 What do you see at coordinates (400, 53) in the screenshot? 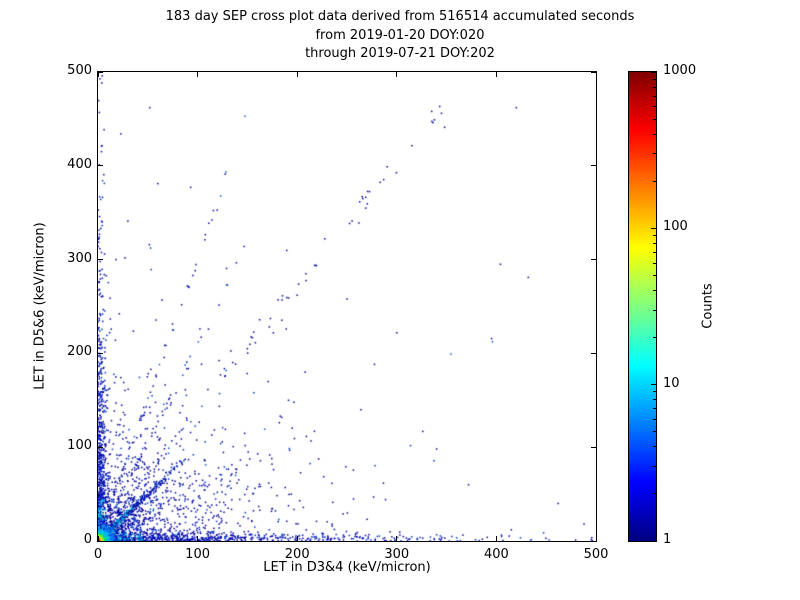
I see `chart-title-line-3: through 2019-07-21 DOY:202` at bounding box center [400, 53].